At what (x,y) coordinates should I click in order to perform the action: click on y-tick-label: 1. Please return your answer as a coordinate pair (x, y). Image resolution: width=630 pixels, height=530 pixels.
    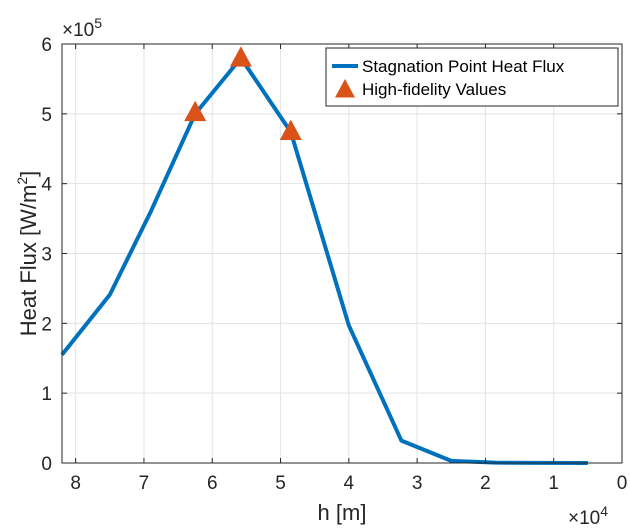
    Looking at the image, I should click on (46, 394).